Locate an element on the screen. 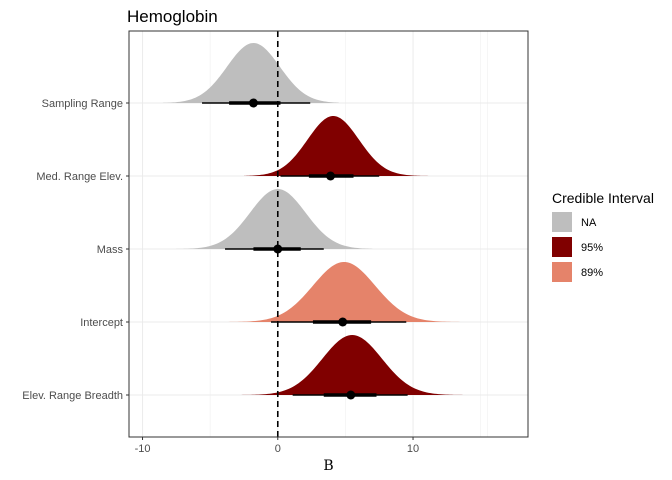 The width and height of the screenshot is (672, 480). y-category-label: Sampling Range is located at coordinates (82, 104).